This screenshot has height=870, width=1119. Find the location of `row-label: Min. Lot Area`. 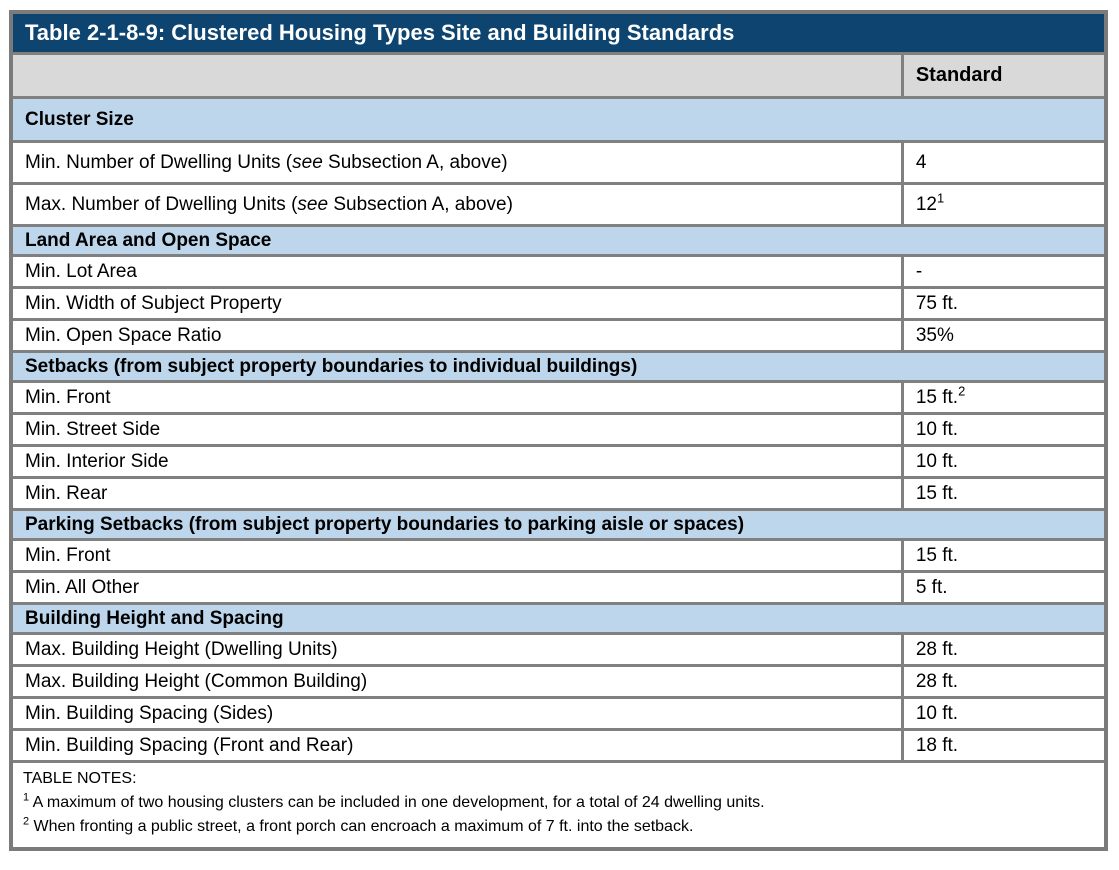

row-label: Min. Lot Area is located at coordinates (456, 271).